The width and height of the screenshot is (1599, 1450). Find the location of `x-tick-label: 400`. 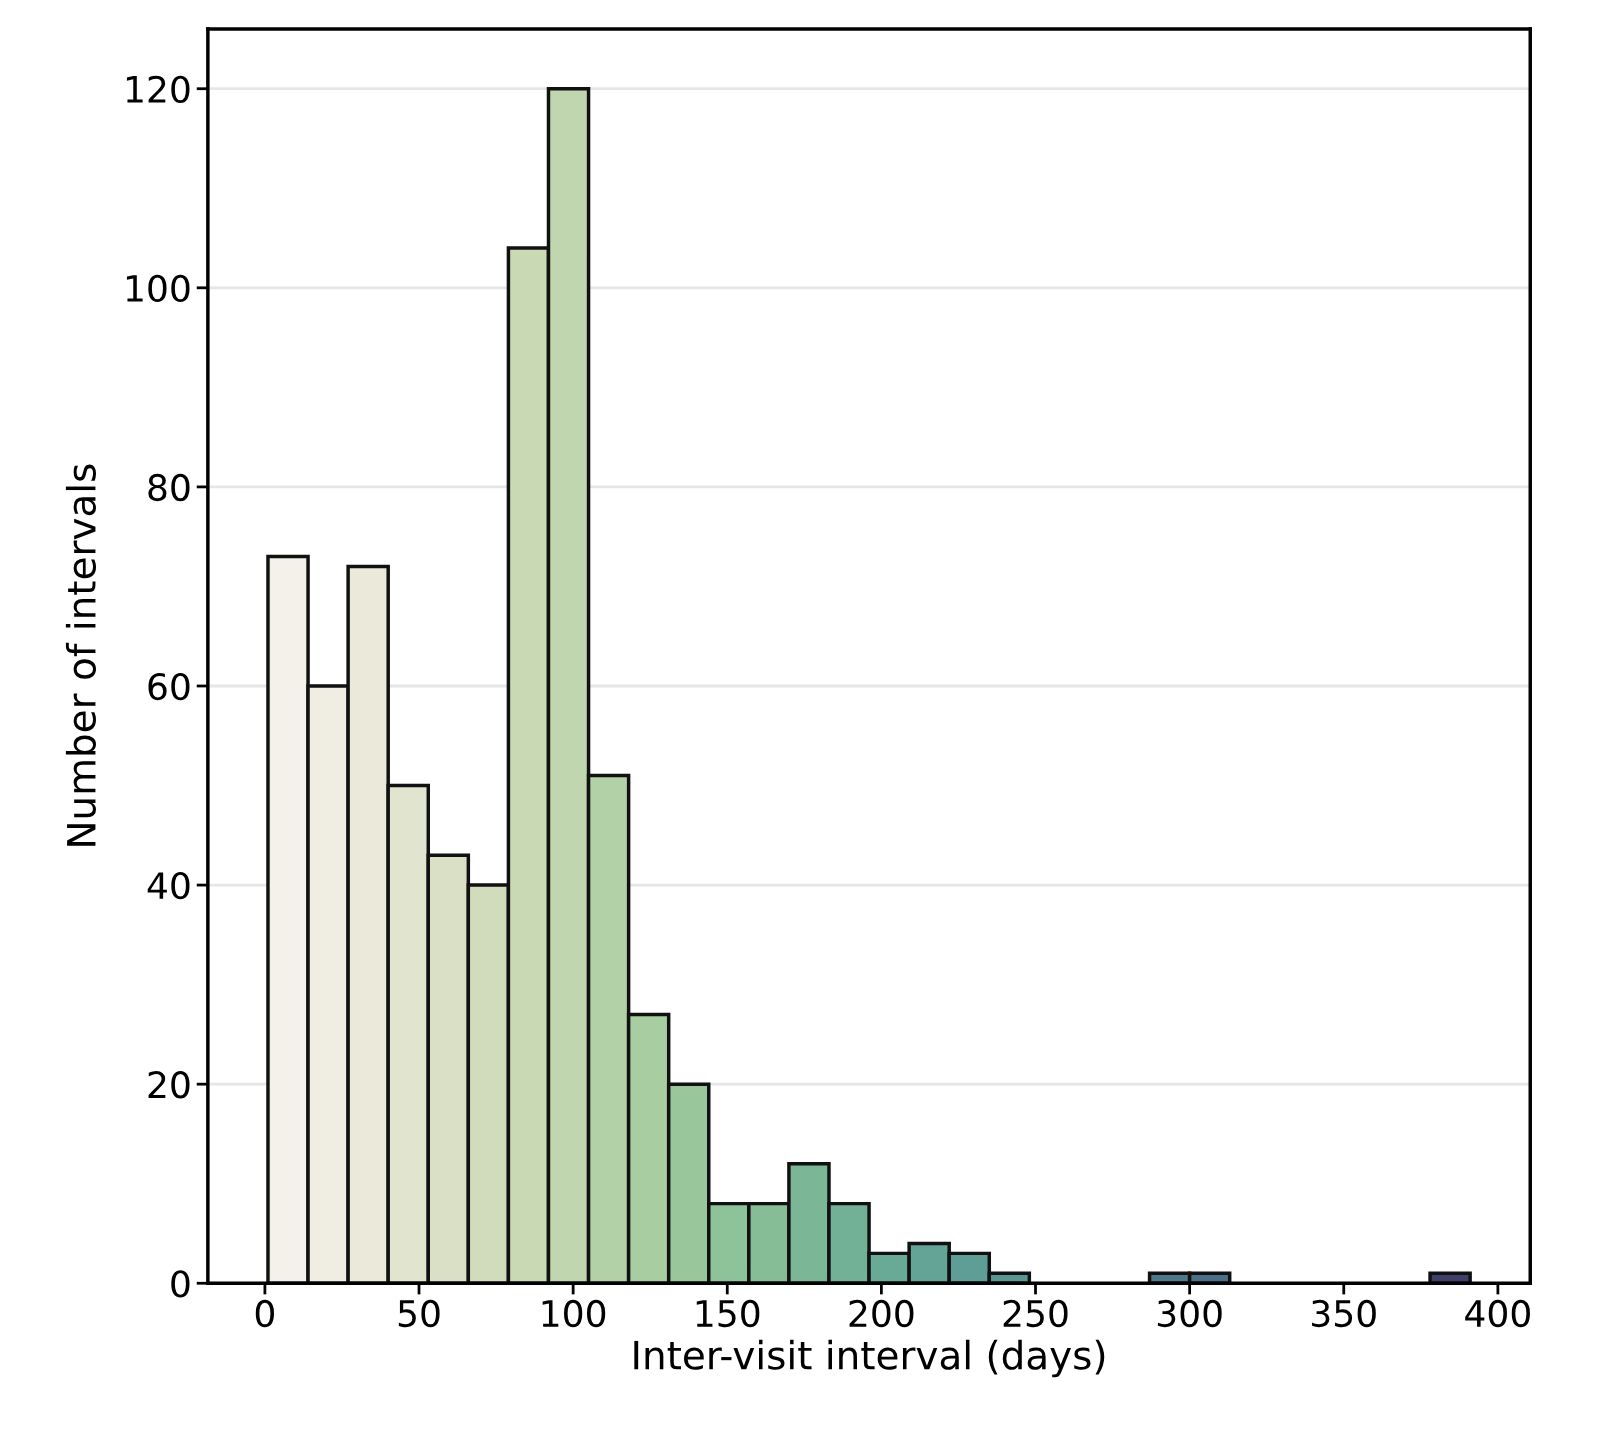

x-tick-label: 400 is located at coordinates (1497, 1313).